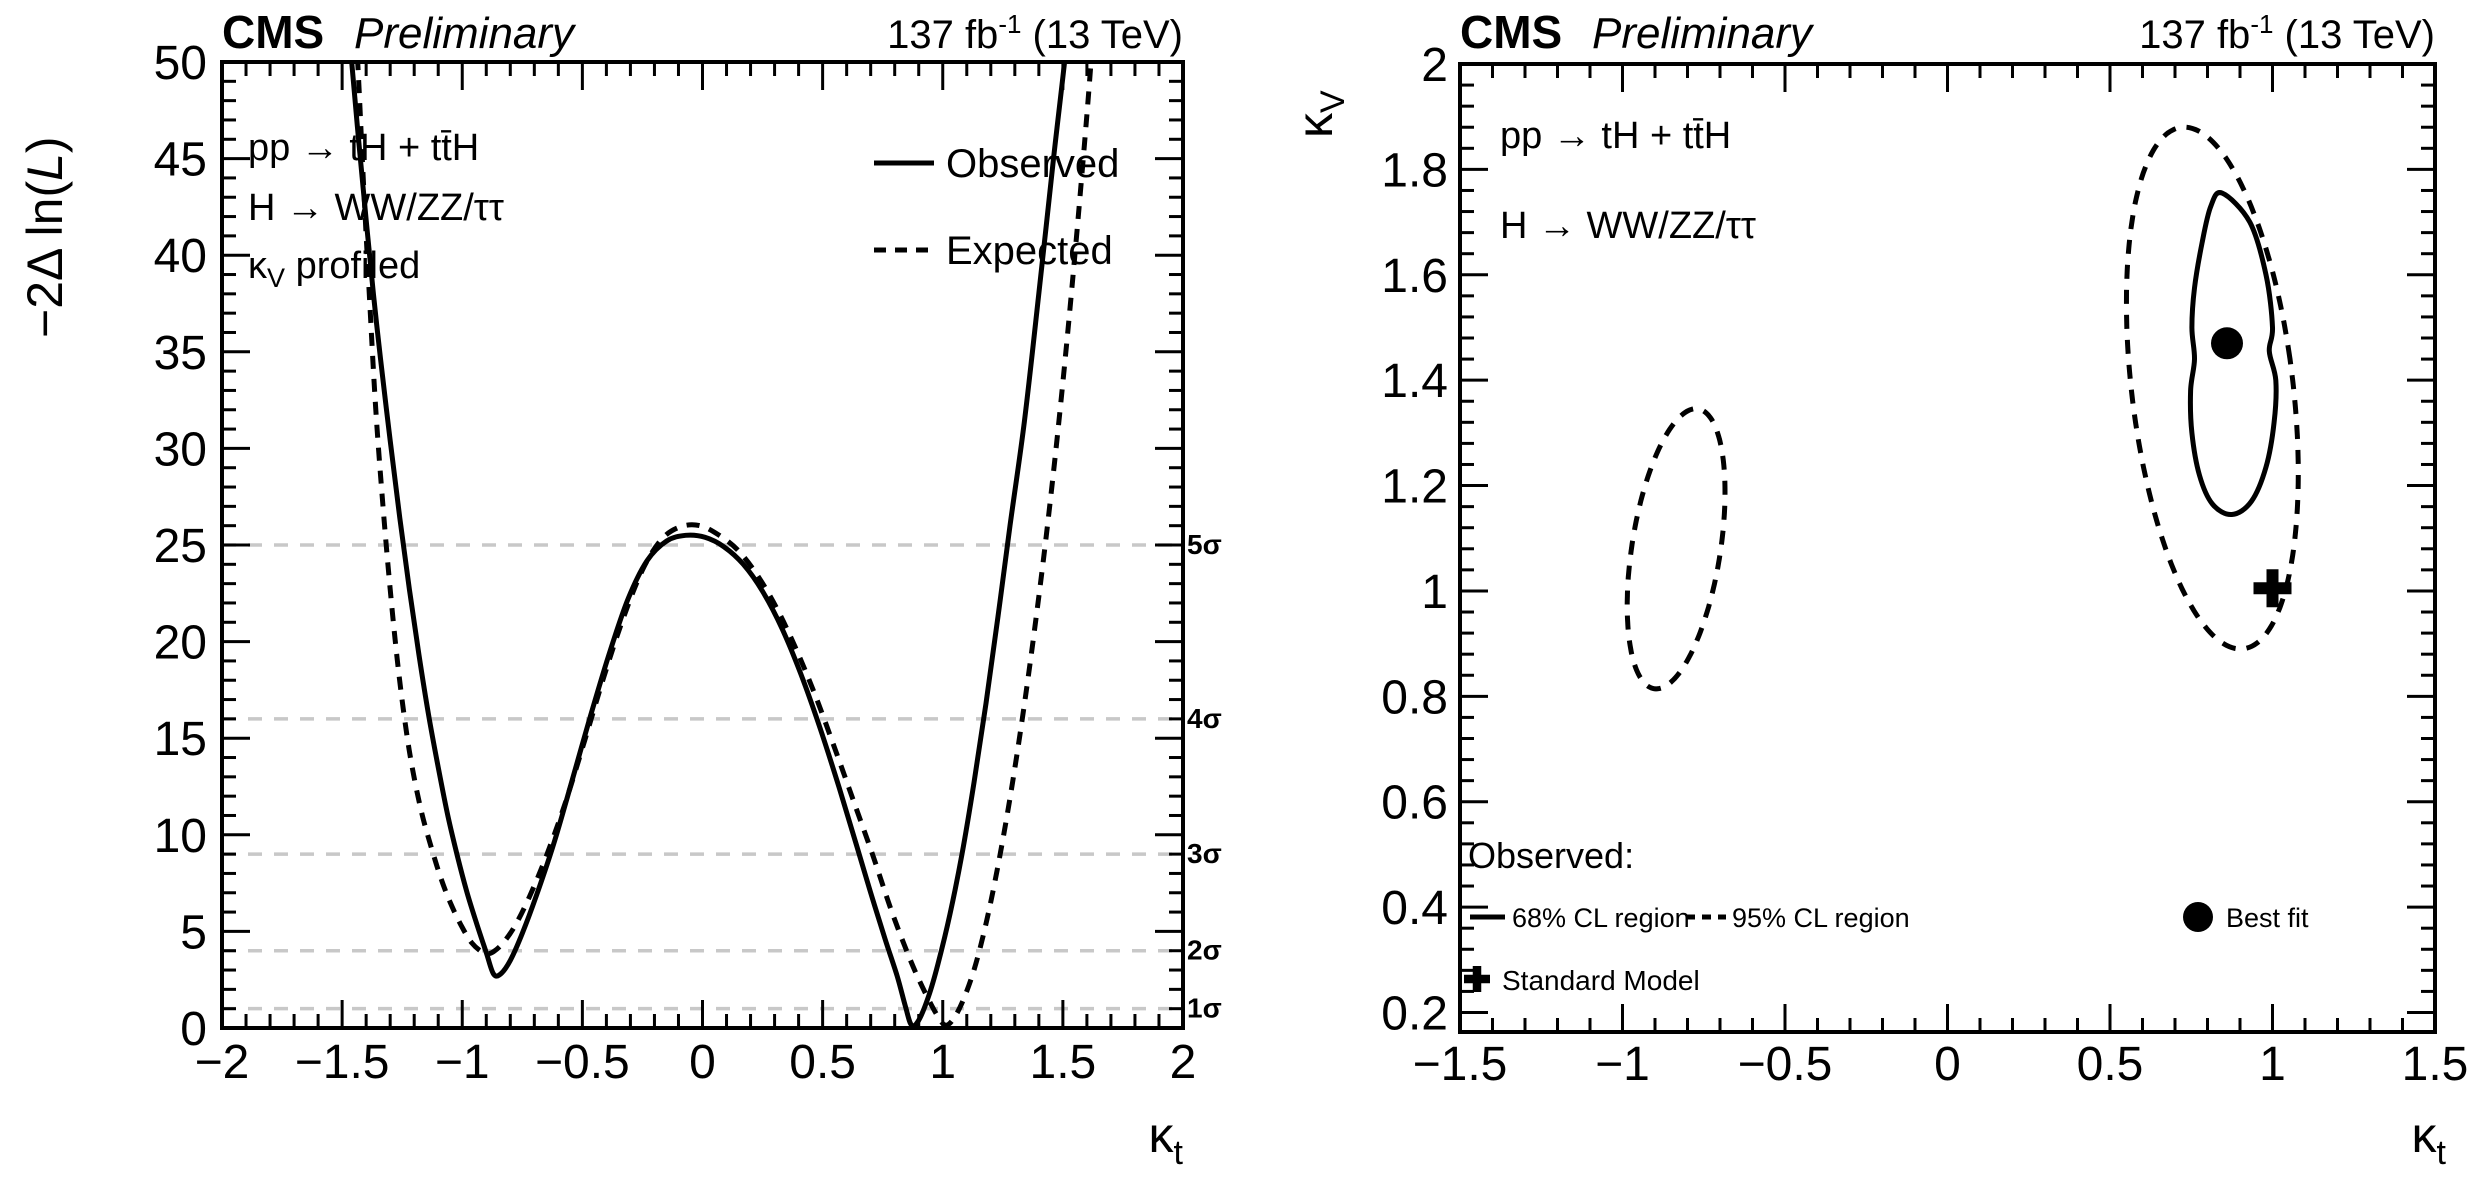 The height and width of the screenshot is (1185, 2485). What do you see at coordinates (334, 269) in the screenshot?
I see `left-annotation-profiled: κV profiled` at bounding box center [334, 269].